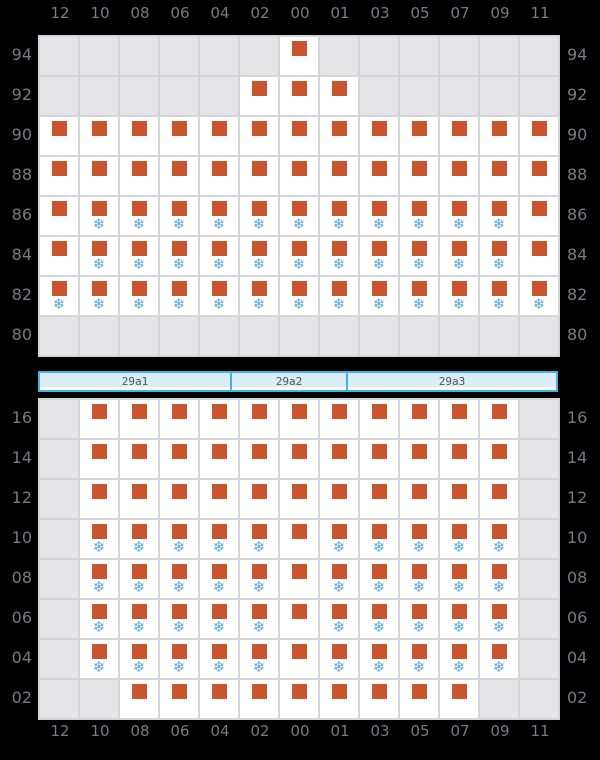 This screenshot has height=760, width=600. Describe the element at coordinates (100, 580) in the screenshot. I see `berth-cell-08-10: ❄` at that location.